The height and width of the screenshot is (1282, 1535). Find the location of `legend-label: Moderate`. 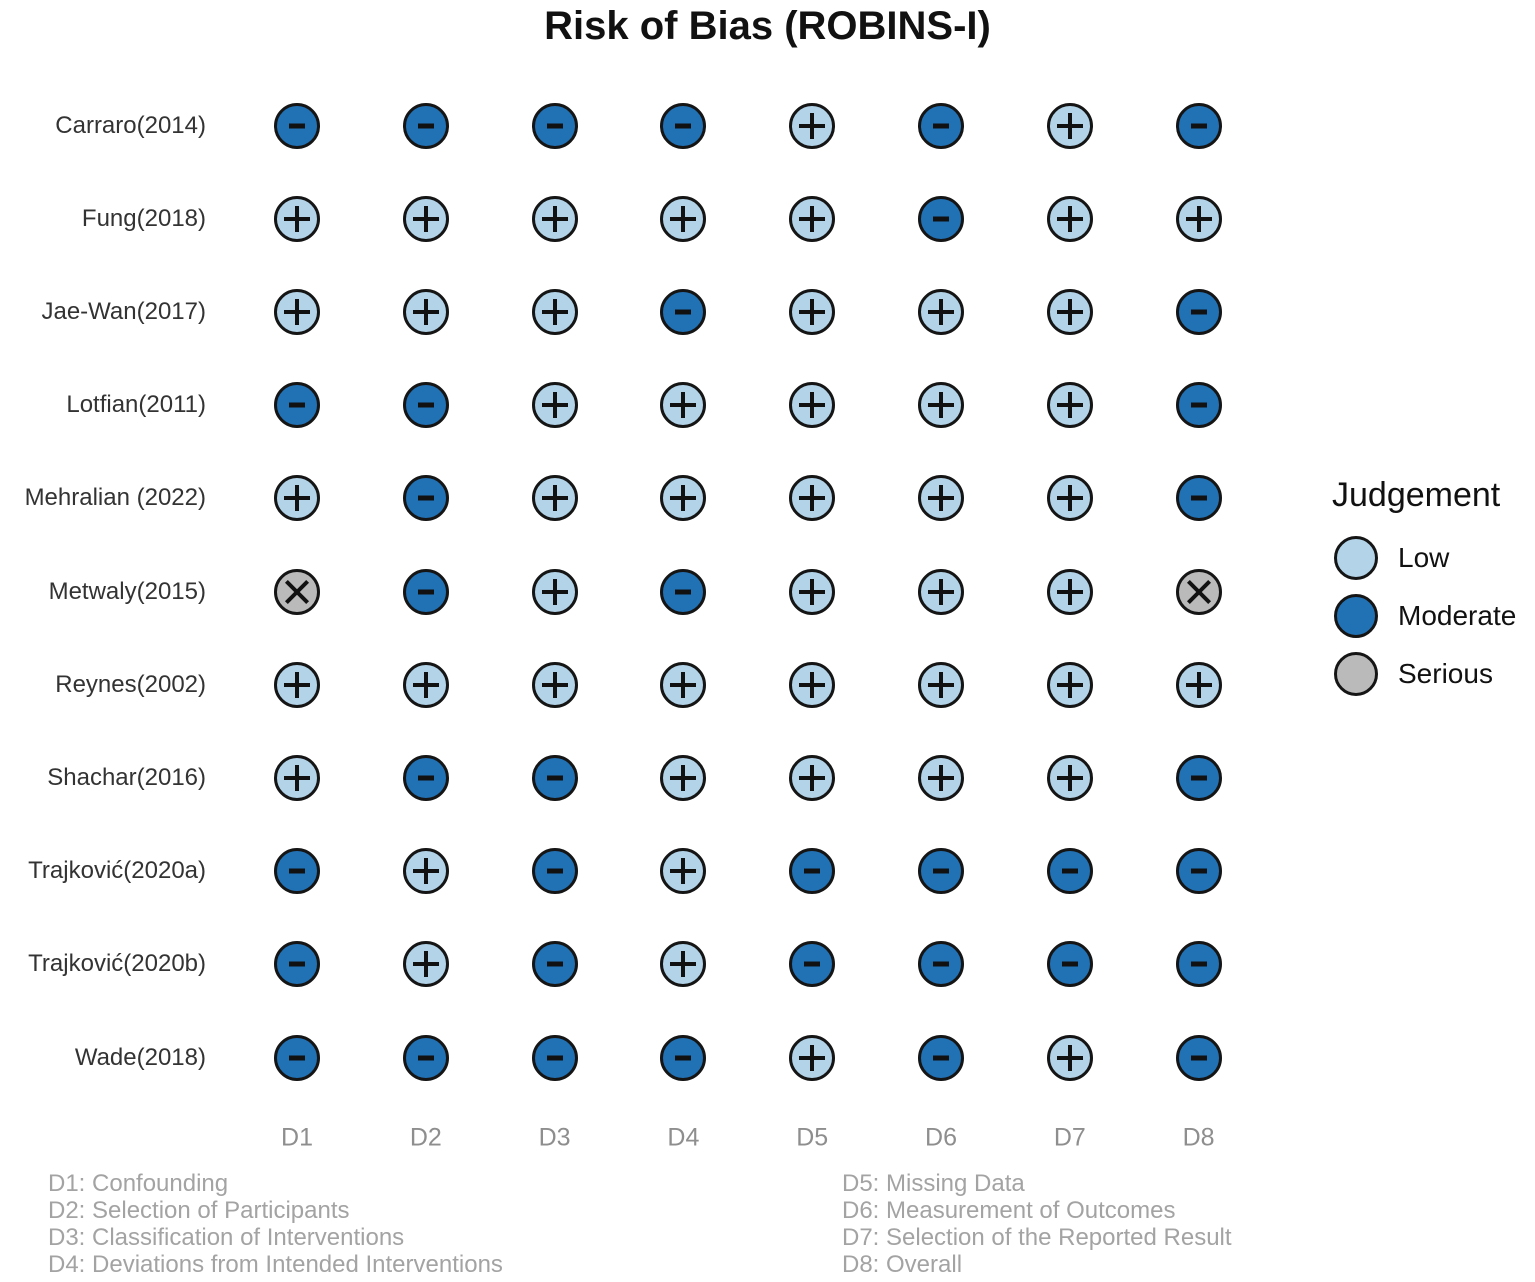

legend-label: Moderate is located at coordinates (1457, 615).